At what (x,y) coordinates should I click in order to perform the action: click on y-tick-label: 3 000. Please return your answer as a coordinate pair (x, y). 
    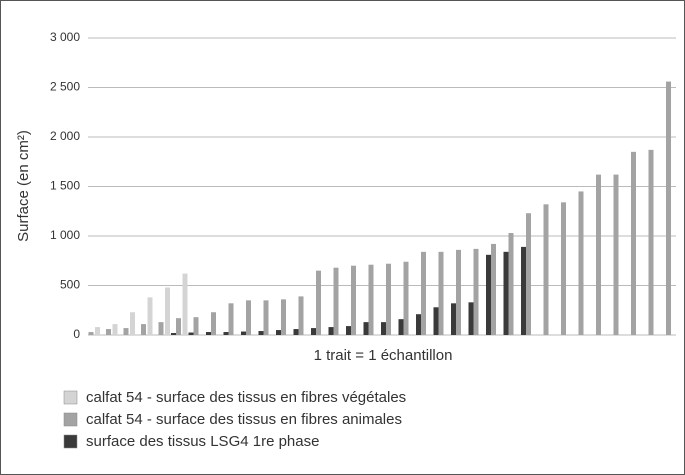
    Looking at the image, I should click on (65, 37).